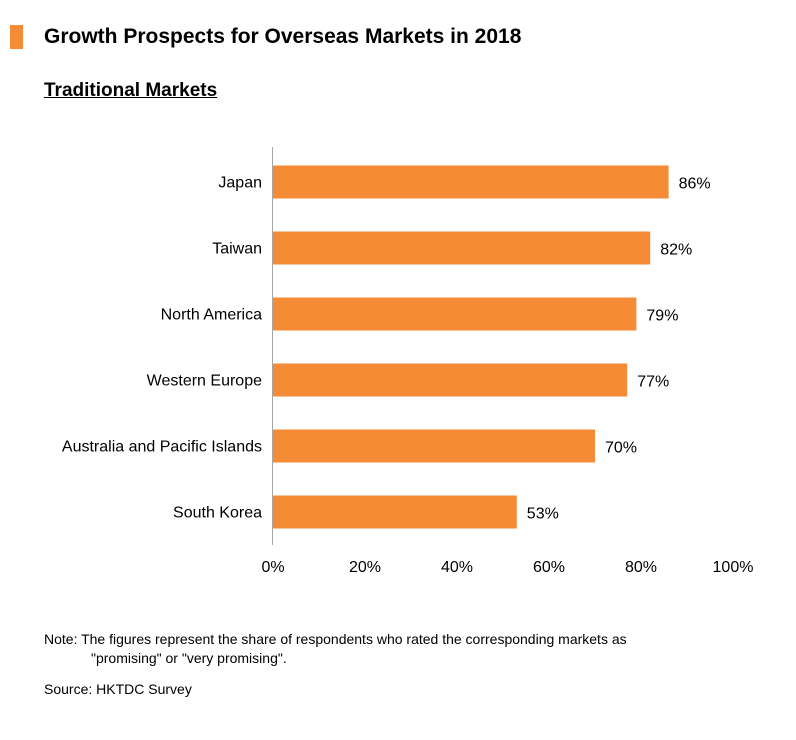  What do you see at coordinates (204, 381) in the screenshot?
I see `category-label: Western Europe` at bounding box center [204, 381].